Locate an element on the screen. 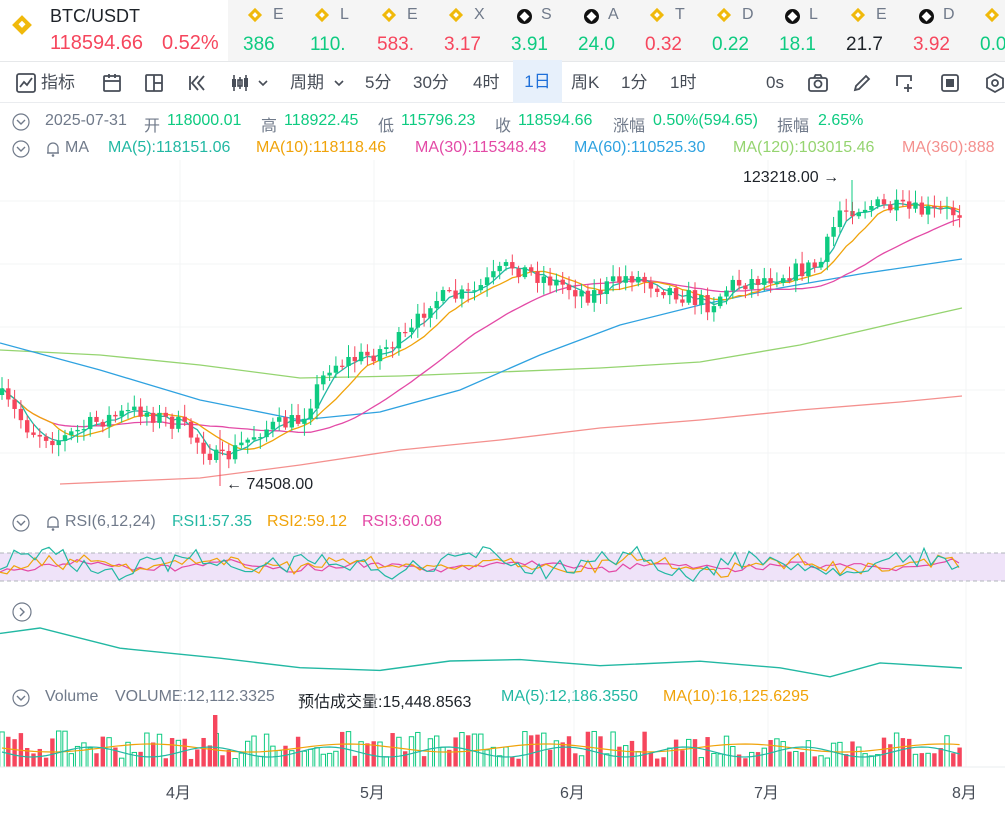  ticker-main-pair: BTC/USDT 118594.66 0.52% is located at coordinates (114, 30).